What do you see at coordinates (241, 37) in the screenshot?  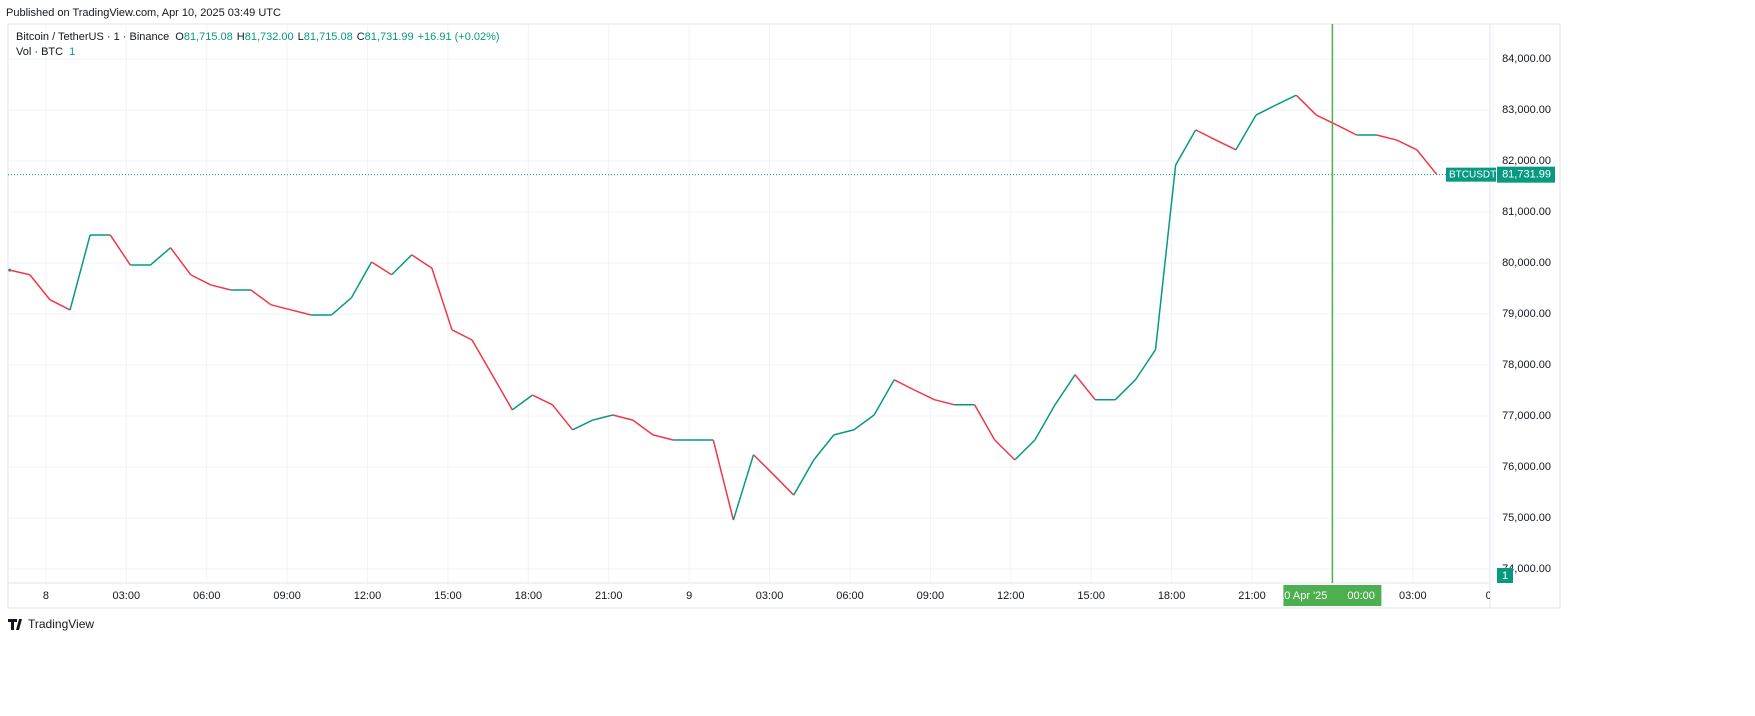 I see `h-label: H` at bounding box center [241, 37].